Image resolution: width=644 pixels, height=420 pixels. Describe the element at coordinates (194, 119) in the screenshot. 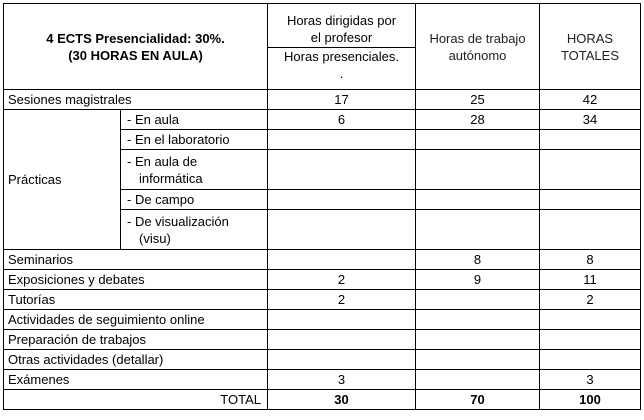

I see `row-label: - En aula` at that location.